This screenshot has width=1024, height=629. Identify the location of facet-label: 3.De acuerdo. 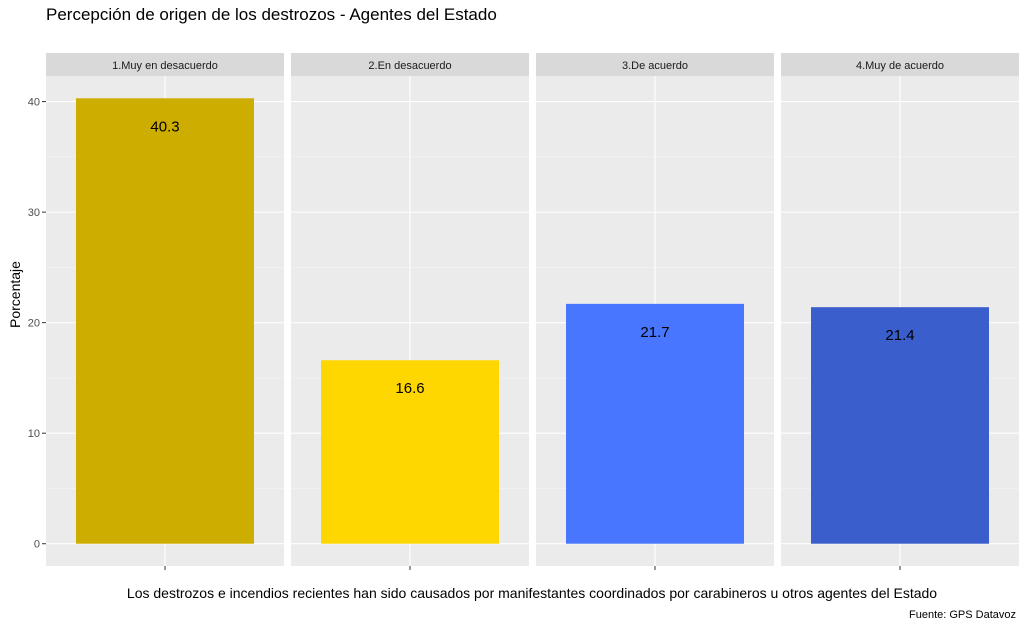
(655, 66).